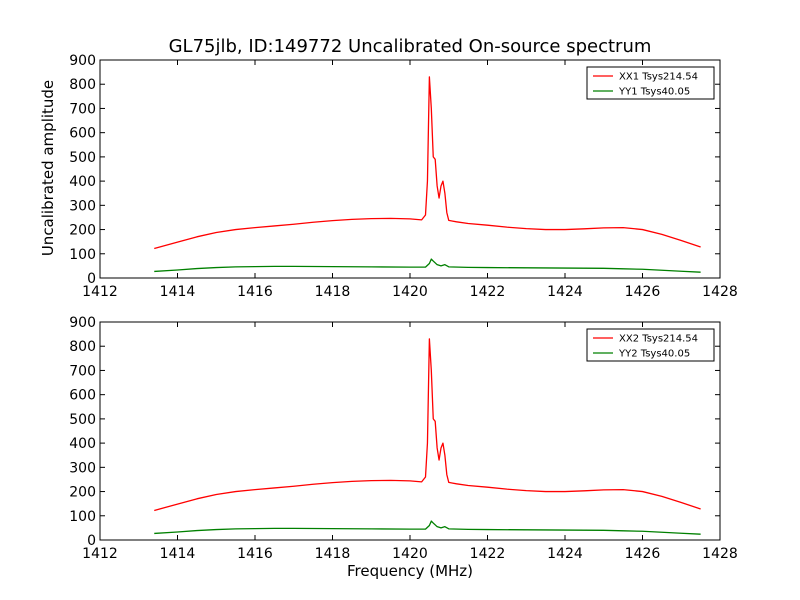 The image size is (800, 600). What do you see at coordinates (654, 92) in the screenshot?
I see `legend-label: YY1 Tsys40.05` at bounding box center [654, 92].